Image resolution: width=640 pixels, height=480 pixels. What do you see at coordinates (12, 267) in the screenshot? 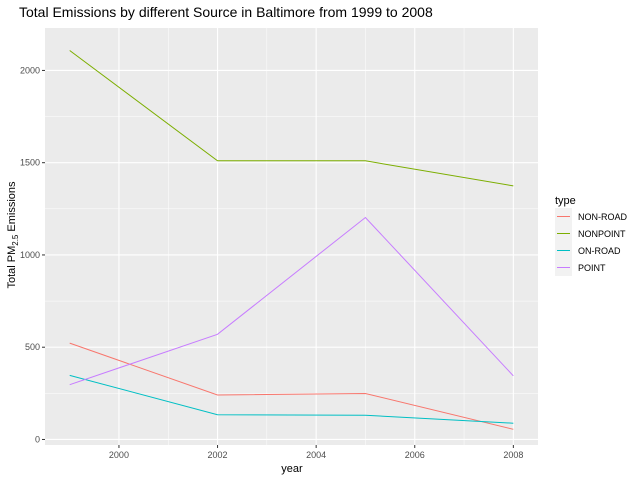
I see `y-axis-title-main: Total PM` at bounding box center [12, 267].